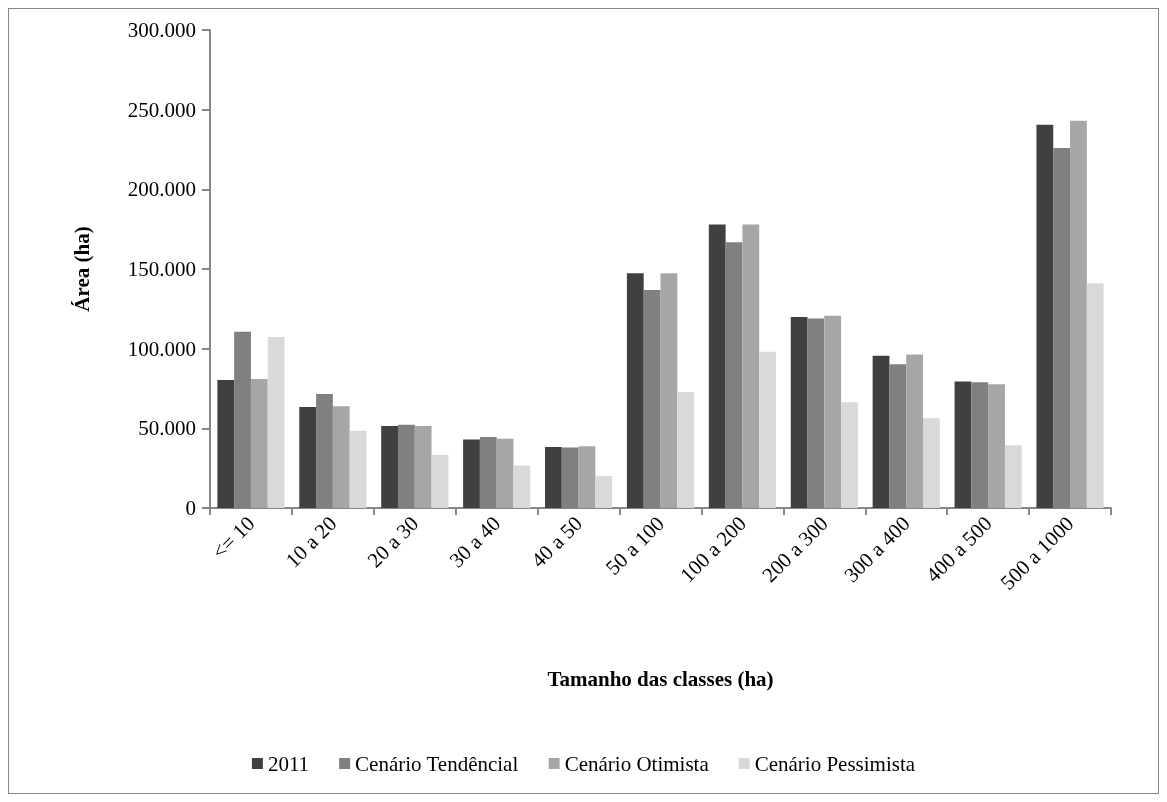  Describe the element at coordinates (288, 763) in the screenshot. I see `legend-label: 2011` at that location.